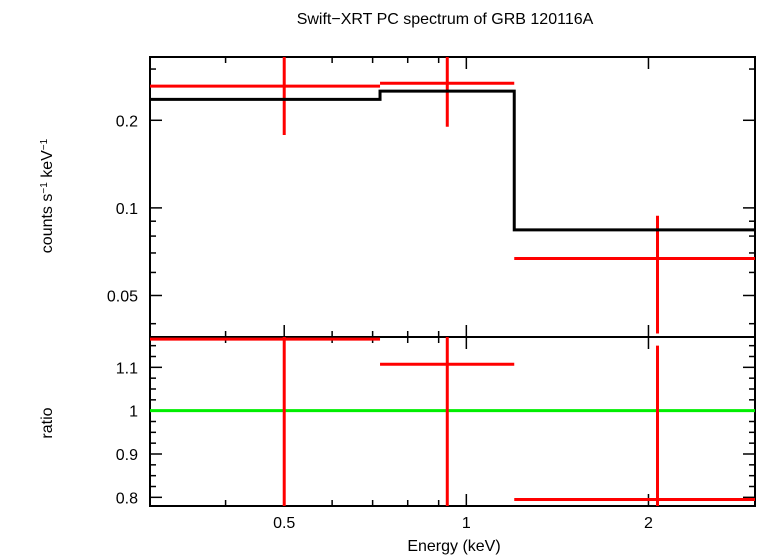 Image resolution: width=758 pixels, height=556 pixels. I want to click on chart-title: Swift−XRT PC spectrum of GRB 120116A, so click(445, 19).